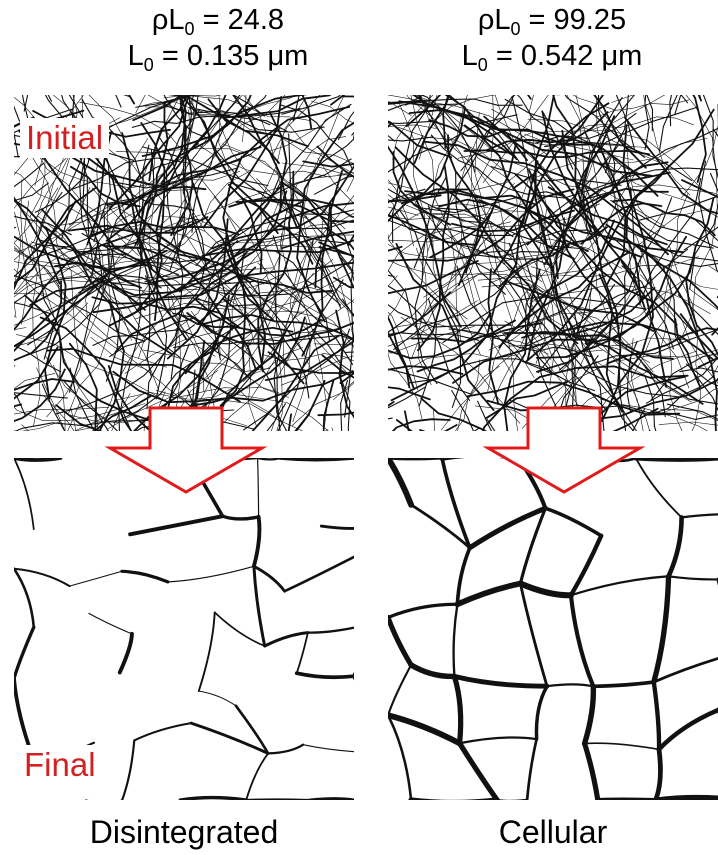  I want to click on right-density-label: ρL0 = 99.25, so click(552, 21).